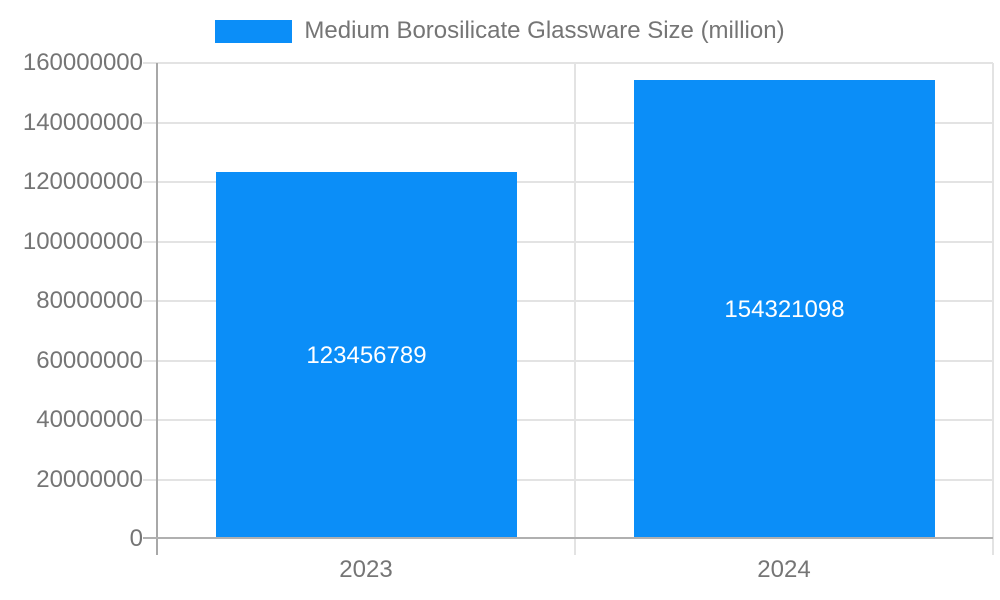 The image size is (1000, 600). What do you see at coordinates (568, 538) in the screenshot?
I see `x-axis-line` at bounding box center [568, 538].